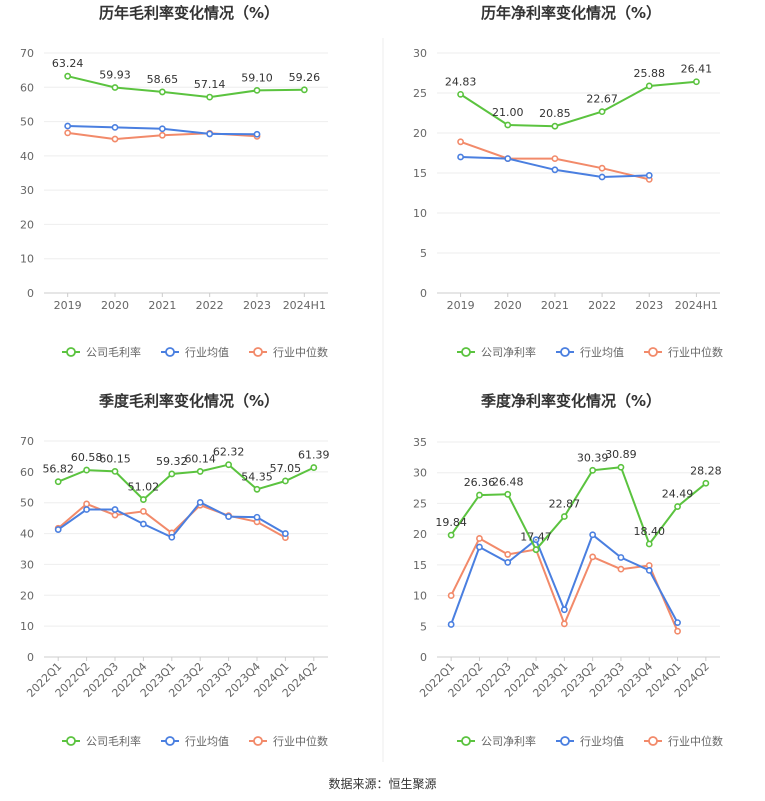 Image resolution: width=765 pixels, height=801 pixels. What do you see at coordinates (210, 305) in the screenshot?
I see `x-tick-label: 2022` at bounding box center [210, 305].